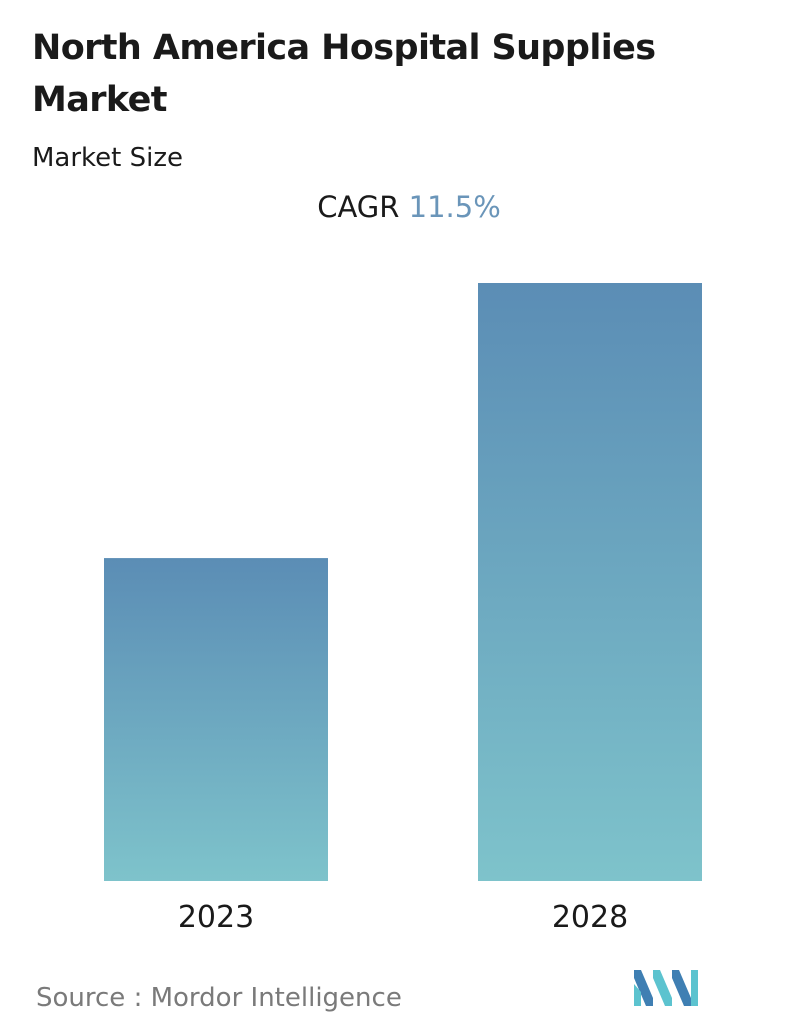 Image resolution: width=796 pixels, height=1034 pixels. I want to click on logo-shape-right, so click(681, 988).